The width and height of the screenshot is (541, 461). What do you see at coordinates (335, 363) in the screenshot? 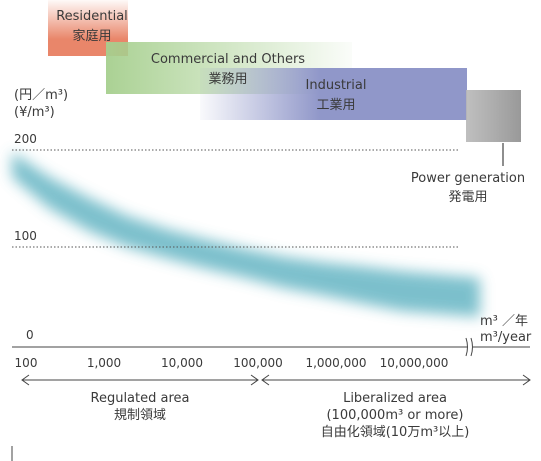
I see `x-tick-1000000: 1,000,000` at bounding box center [335, 363].